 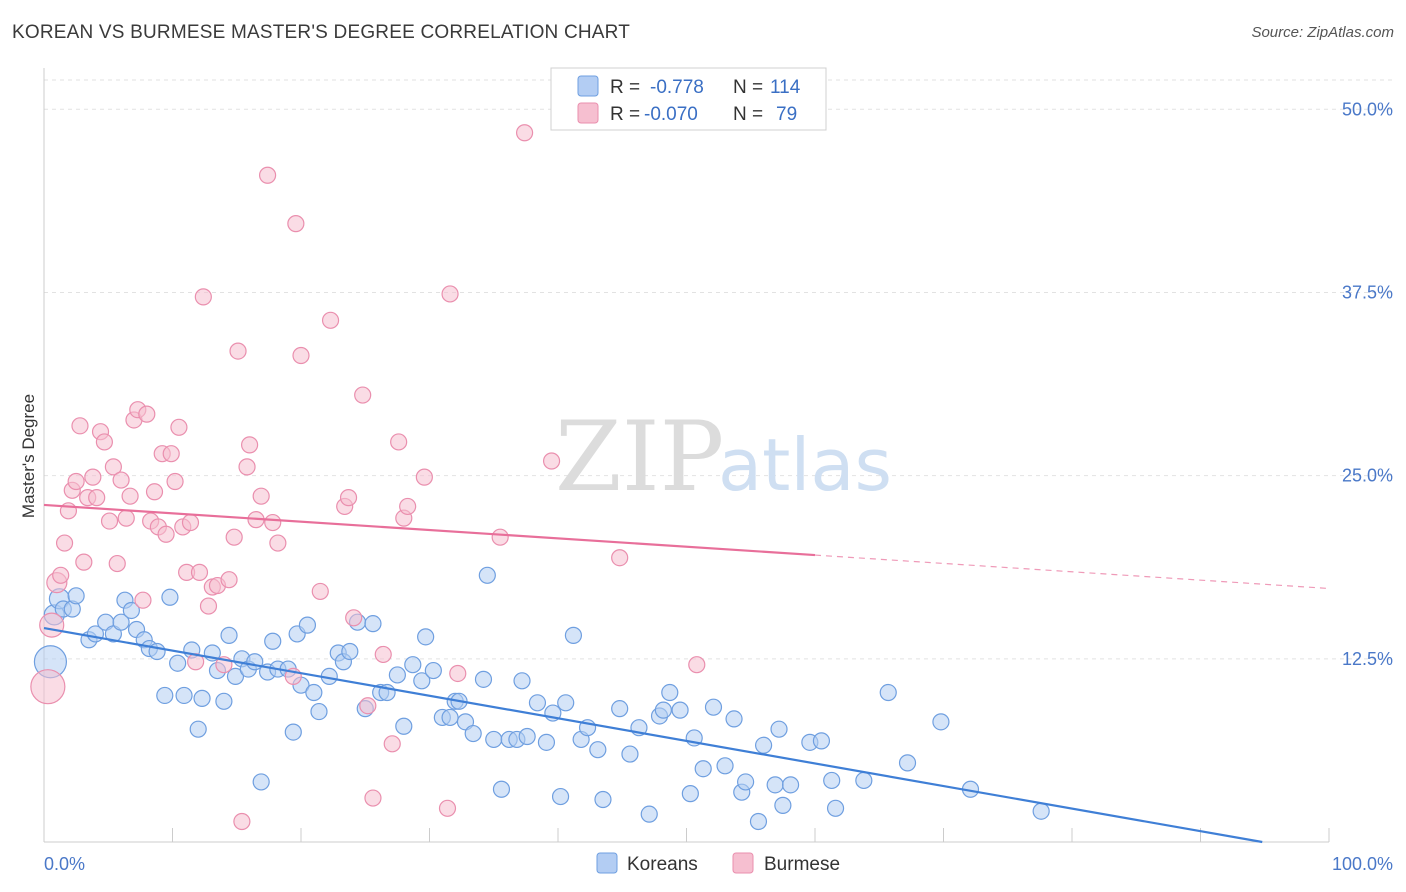 I want to click on watermark: ZIP atlas, so click(x=723, y=457).